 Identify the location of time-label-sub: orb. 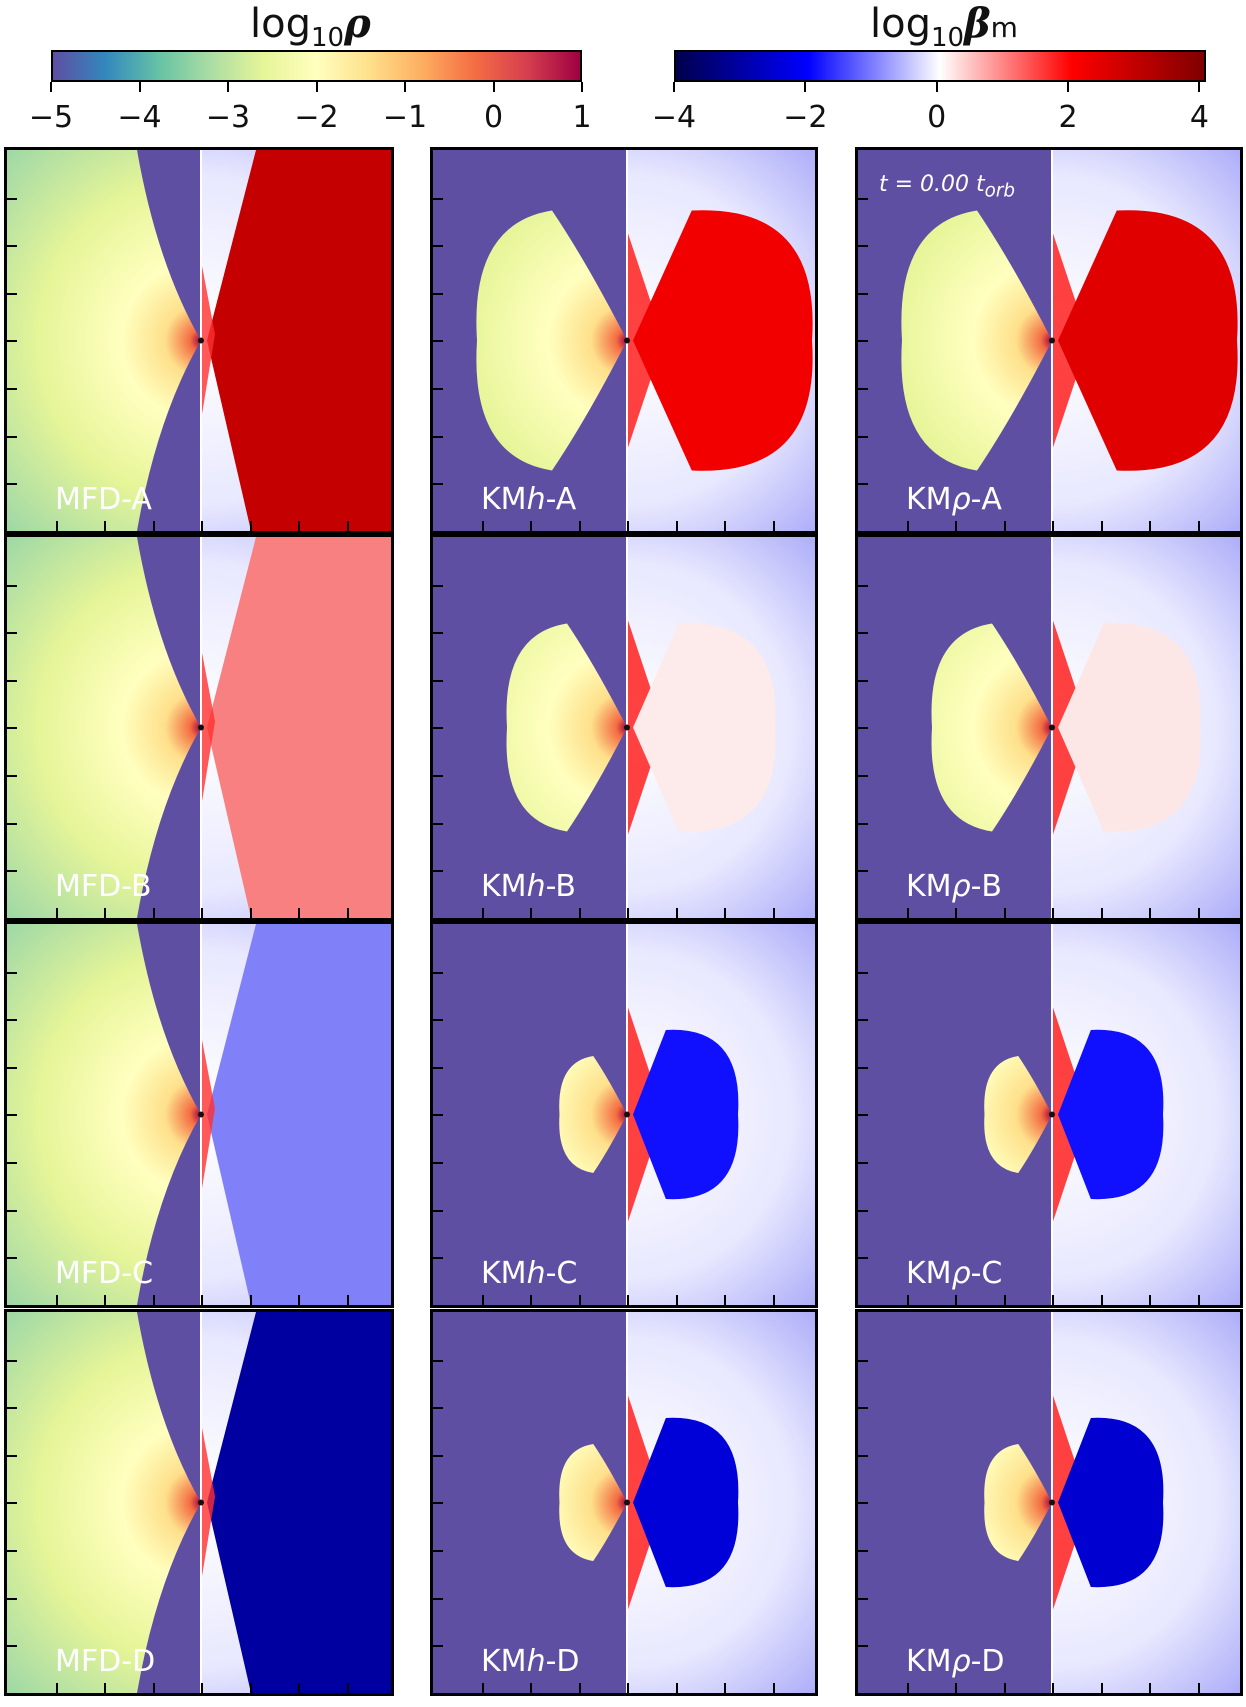
(1000, 191).